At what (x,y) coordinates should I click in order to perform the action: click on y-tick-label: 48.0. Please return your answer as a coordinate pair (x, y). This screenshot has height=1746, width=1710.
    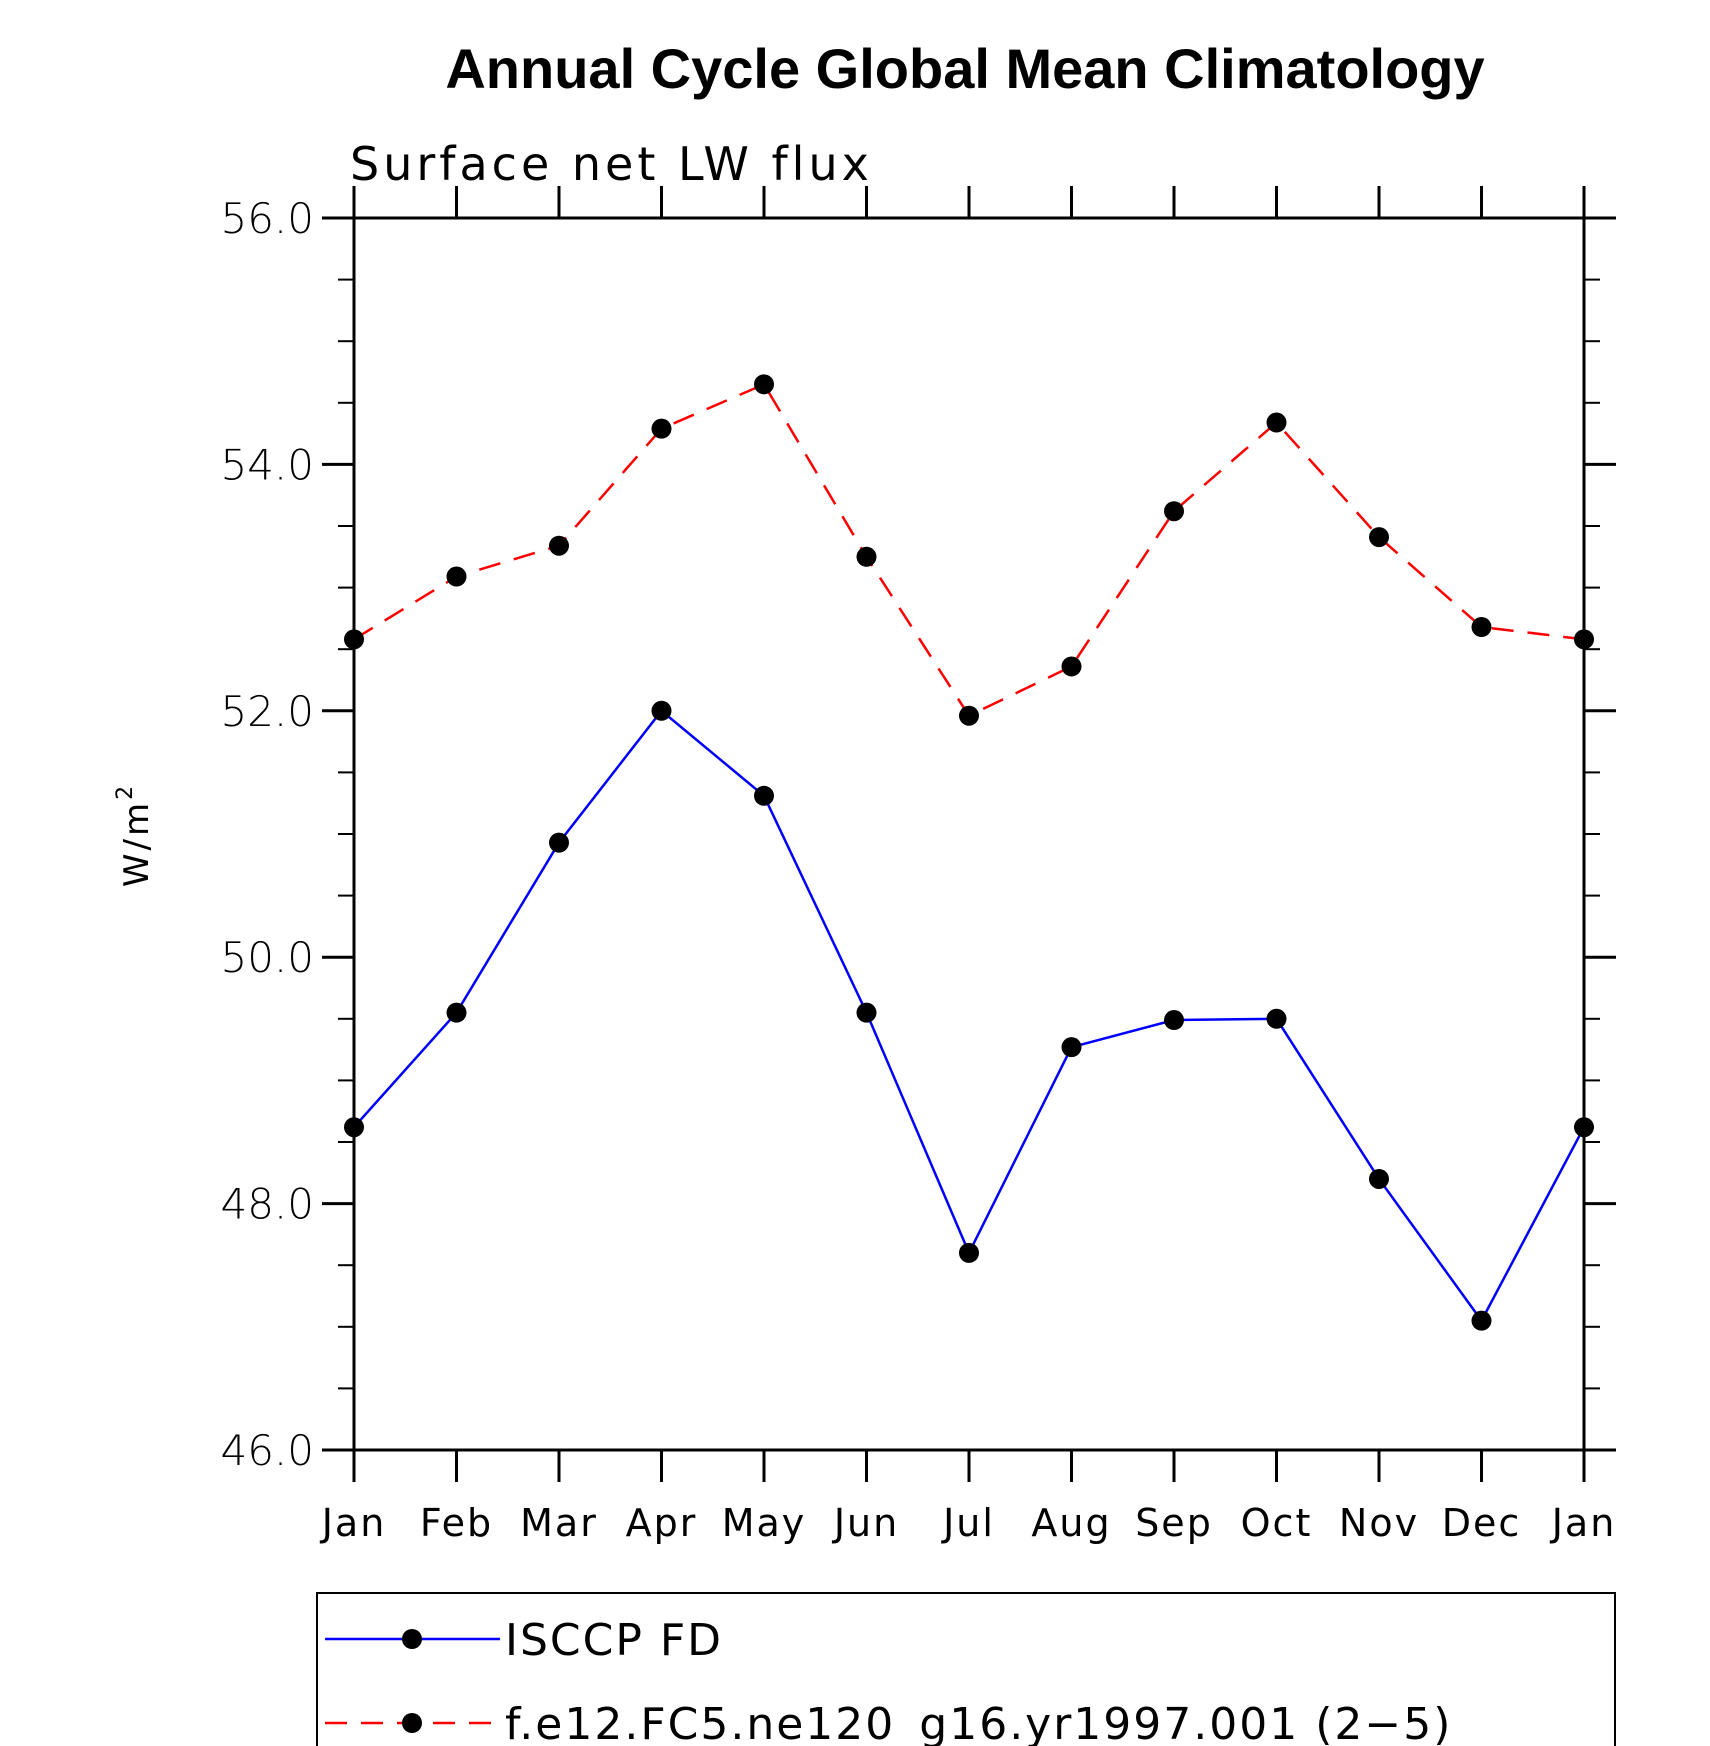
    Looking at the image, I should click on (267, 1204).